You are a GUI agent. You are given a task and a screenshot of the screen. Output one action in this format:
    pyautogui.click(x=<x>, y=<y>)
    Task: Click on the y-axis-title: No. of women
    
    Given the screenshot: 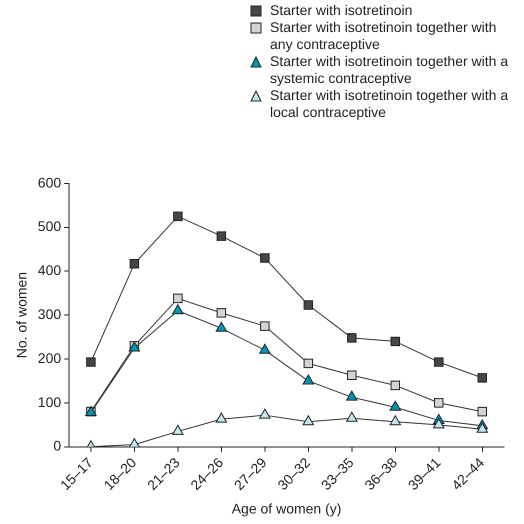 What is the action you would take?
    pyautogui.click(x=21, y=315)
    